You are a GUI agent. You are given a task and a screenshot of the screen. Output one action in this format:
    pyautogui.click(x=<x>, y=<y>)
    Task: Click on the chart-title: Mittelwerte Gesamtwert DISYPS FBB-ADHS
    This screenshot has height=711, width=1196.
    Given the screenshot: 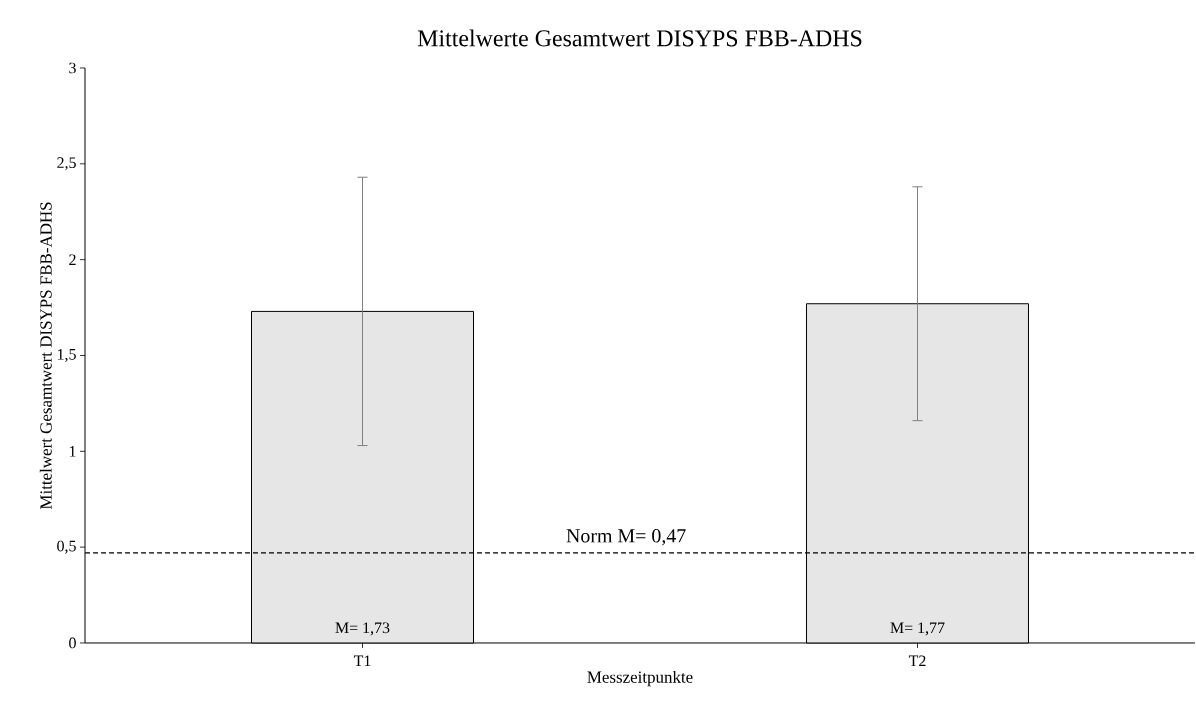 What is the action you would take?
    pyautogui.click(x=639, y=38)
    